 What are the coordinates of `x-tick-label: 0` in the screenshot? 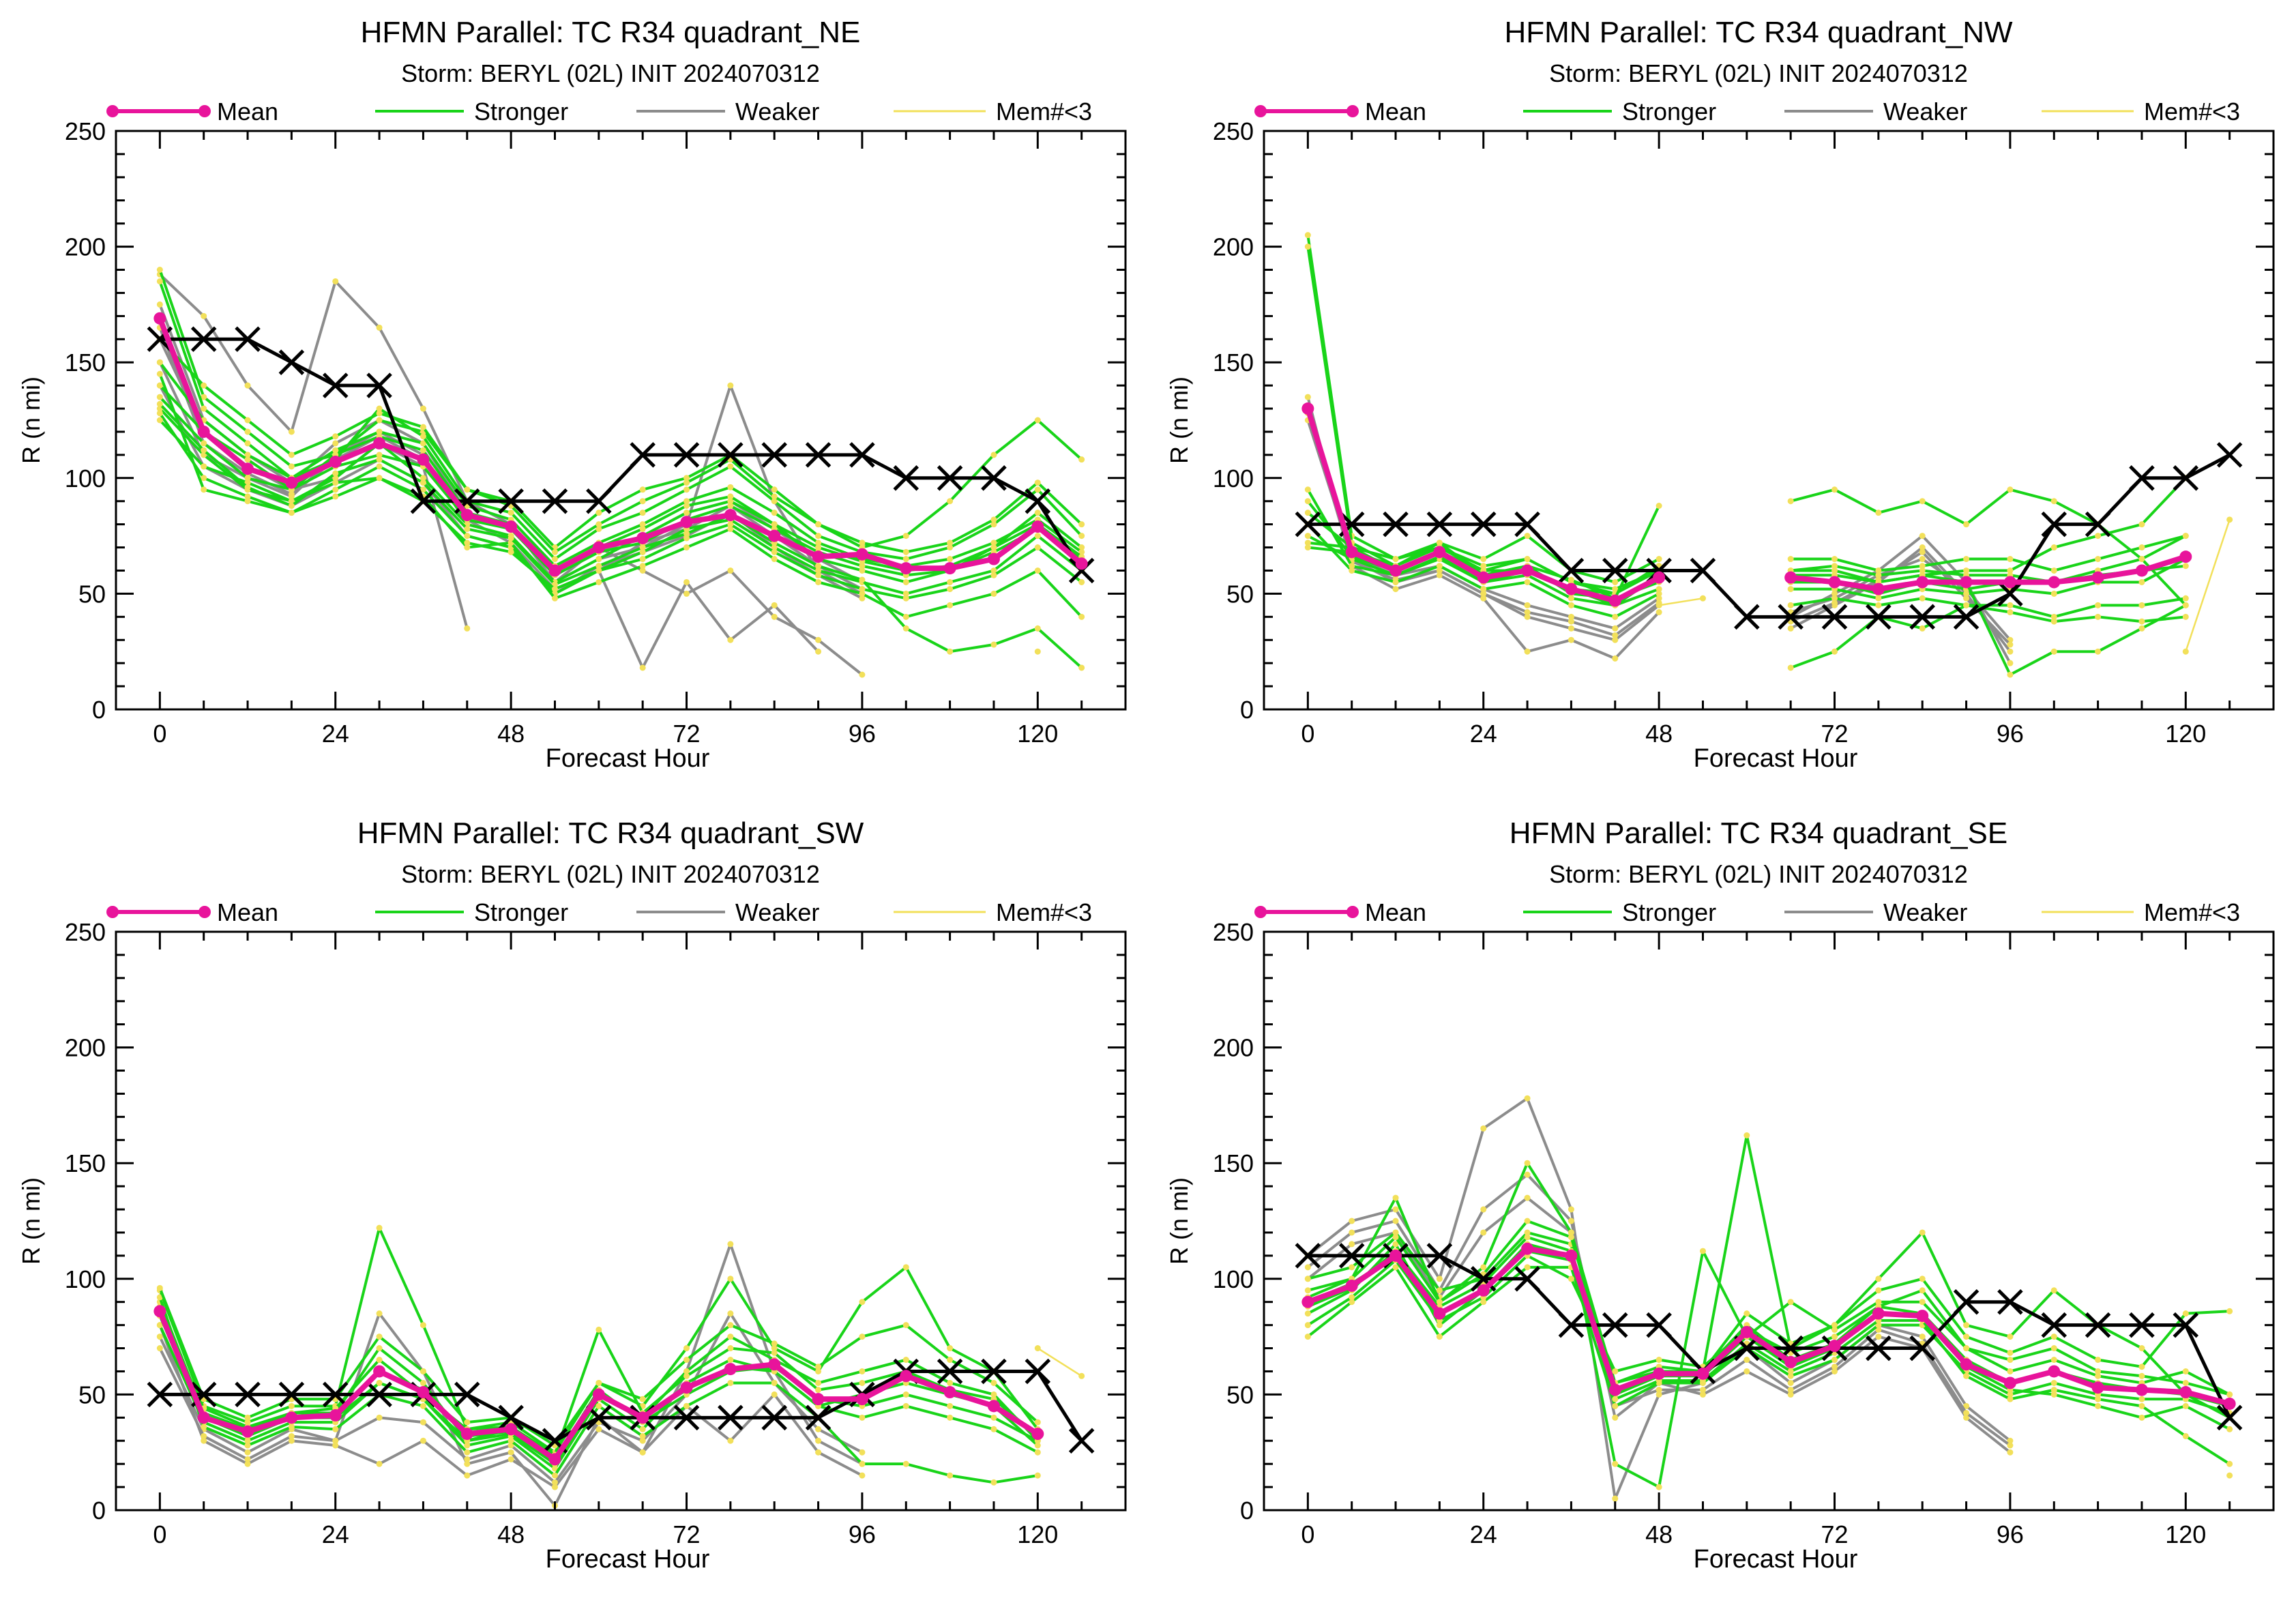 It's located at (1307, 734).